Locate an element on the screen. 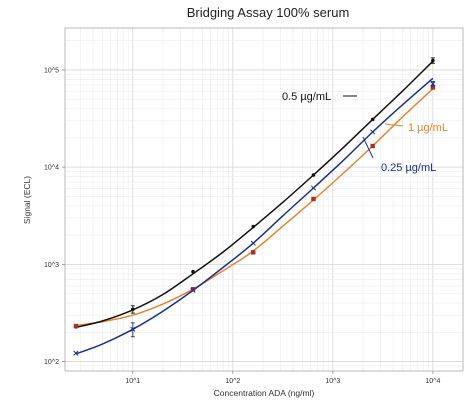 The width and height of the screenshot is (474, 413). annotation-label: 0.25 µg/mL is located at coordinates (408, 168).